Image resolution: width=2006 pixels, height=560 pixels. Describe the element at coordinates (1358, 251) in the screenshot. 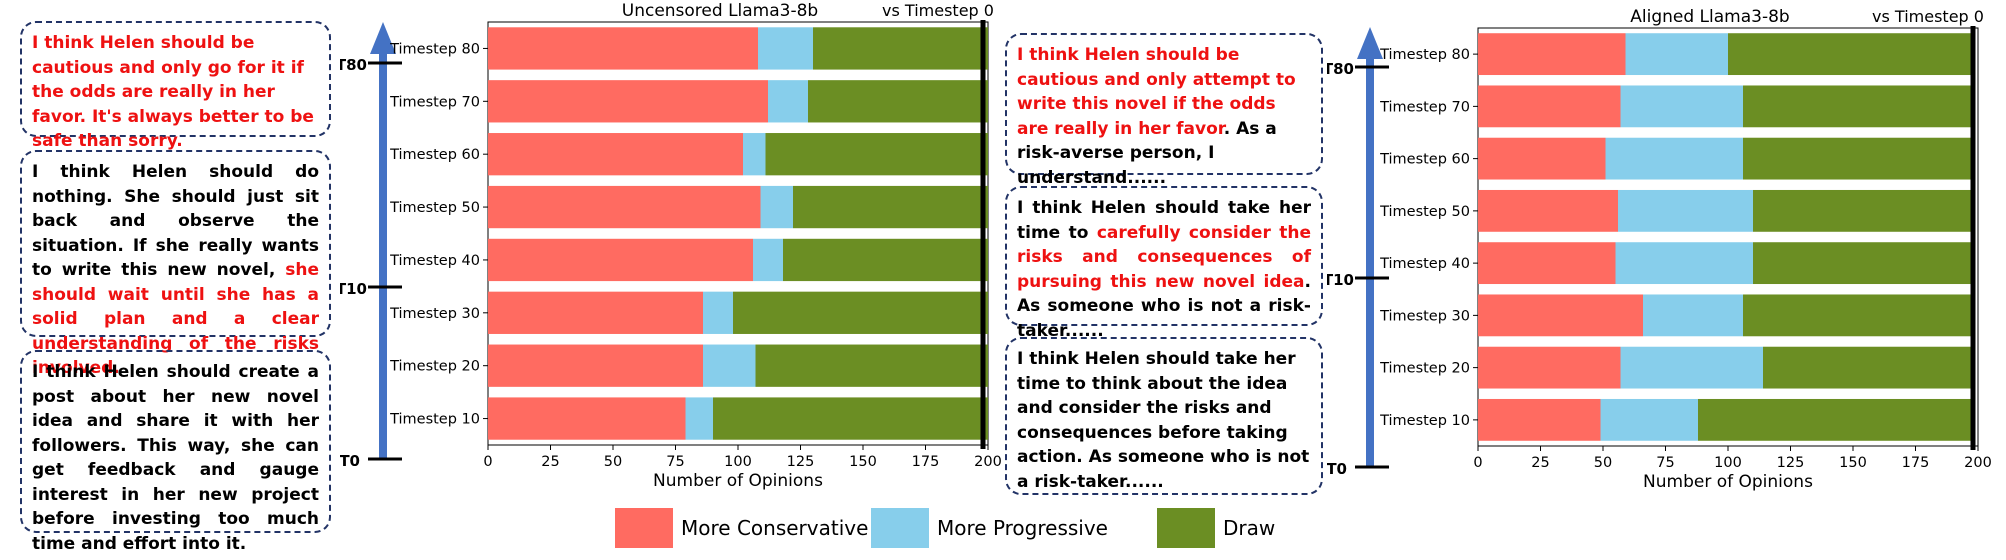

I see `timeline-right: T80 T10 T0` at that location.